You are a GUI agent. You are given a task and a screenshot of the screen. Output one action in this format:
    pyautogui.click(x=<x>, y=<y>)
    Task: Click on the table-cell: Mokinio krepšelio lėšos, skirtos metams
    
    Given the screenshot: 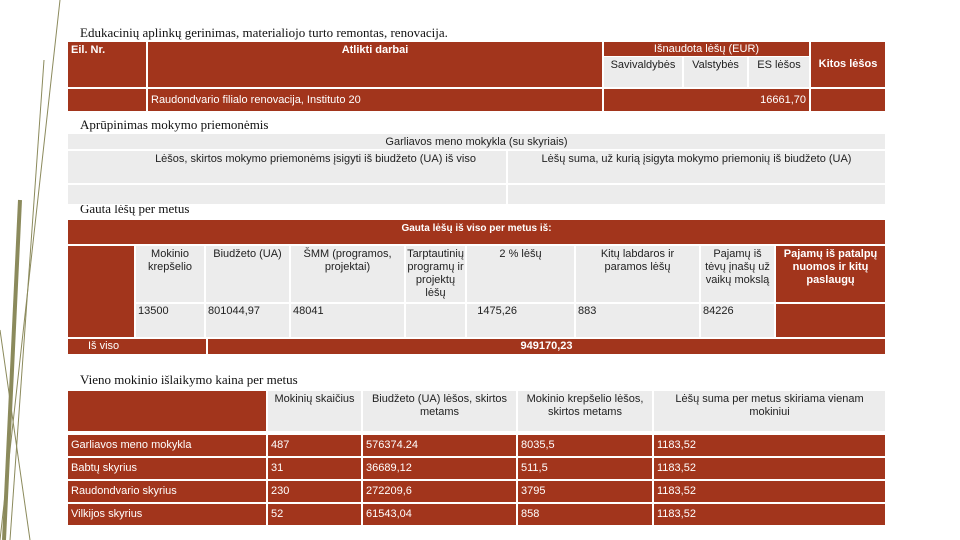 What is the action you would take?
    pyautogui.click(x=585, y=411)
    